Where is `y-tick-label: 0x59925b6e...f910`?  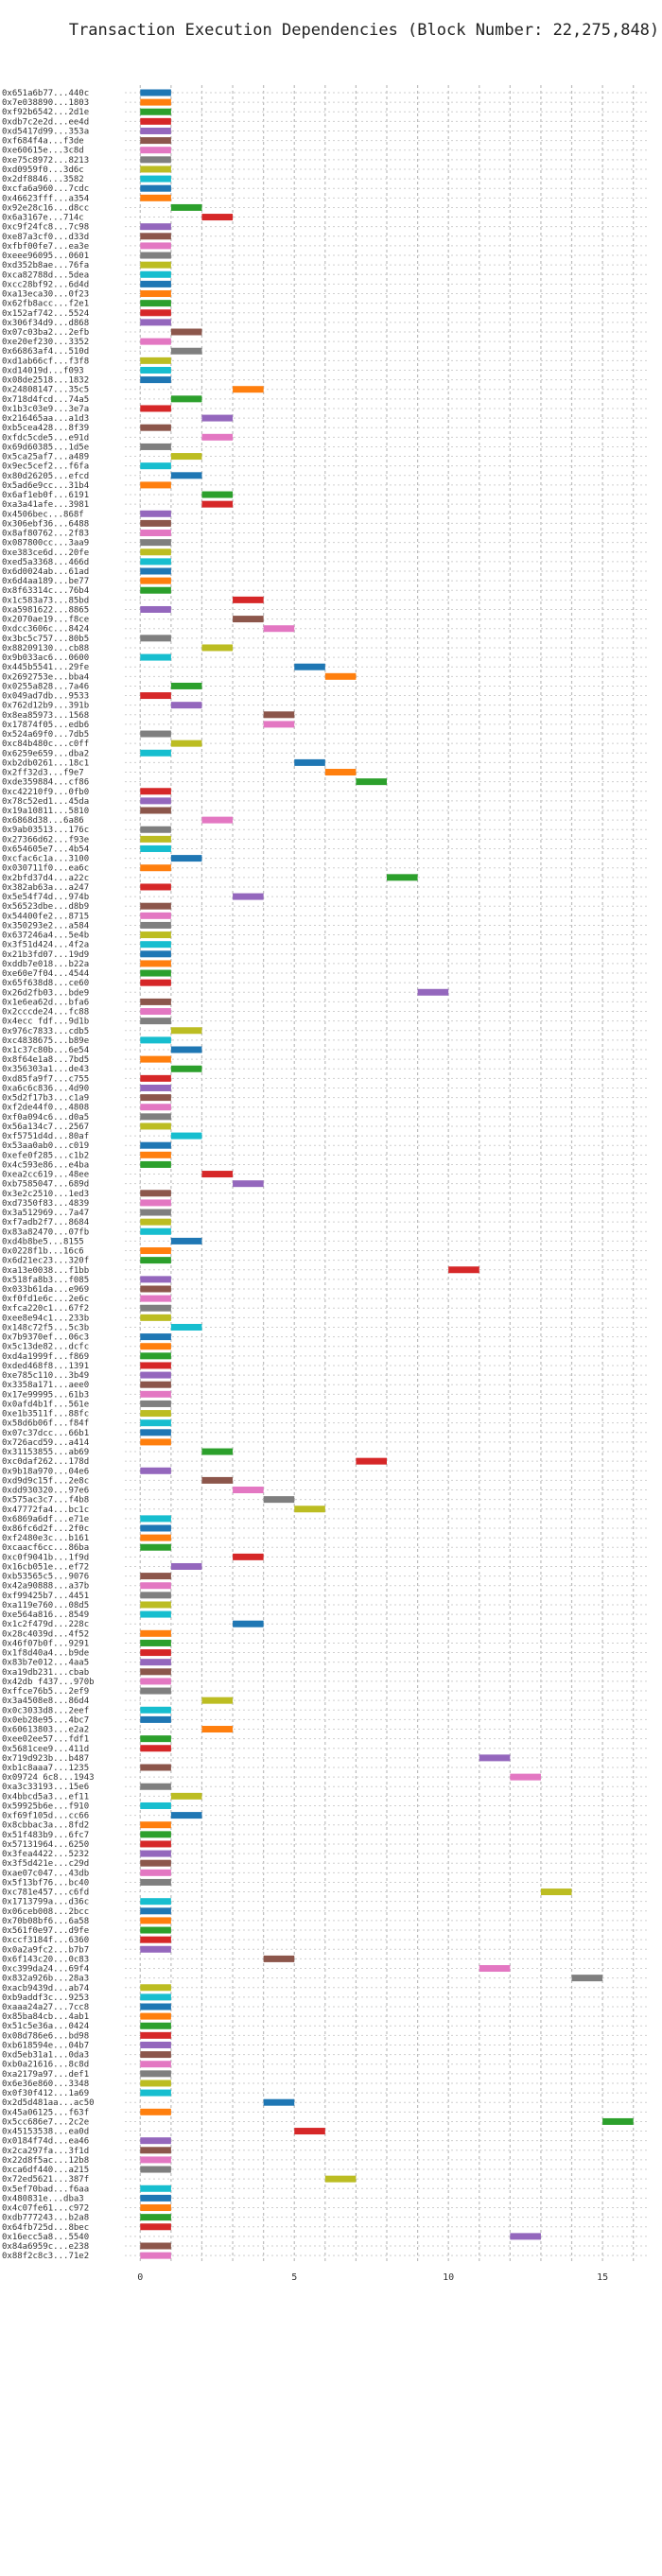 y-tick-label: 0x59925b6e...f910 is located at coordinates (46, 1806).